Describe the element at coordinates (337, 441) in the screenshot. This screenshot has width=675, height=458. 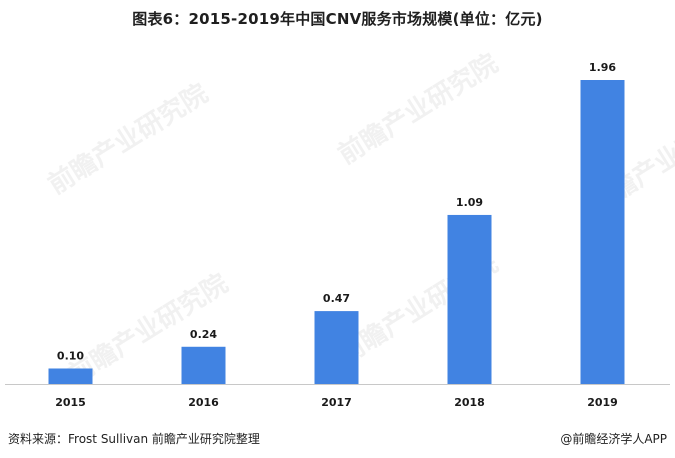
I see `footer: 资料来源：Frost Sullivan 前瞻产业研究院整理 @前瞻经济学人APP` at that location.